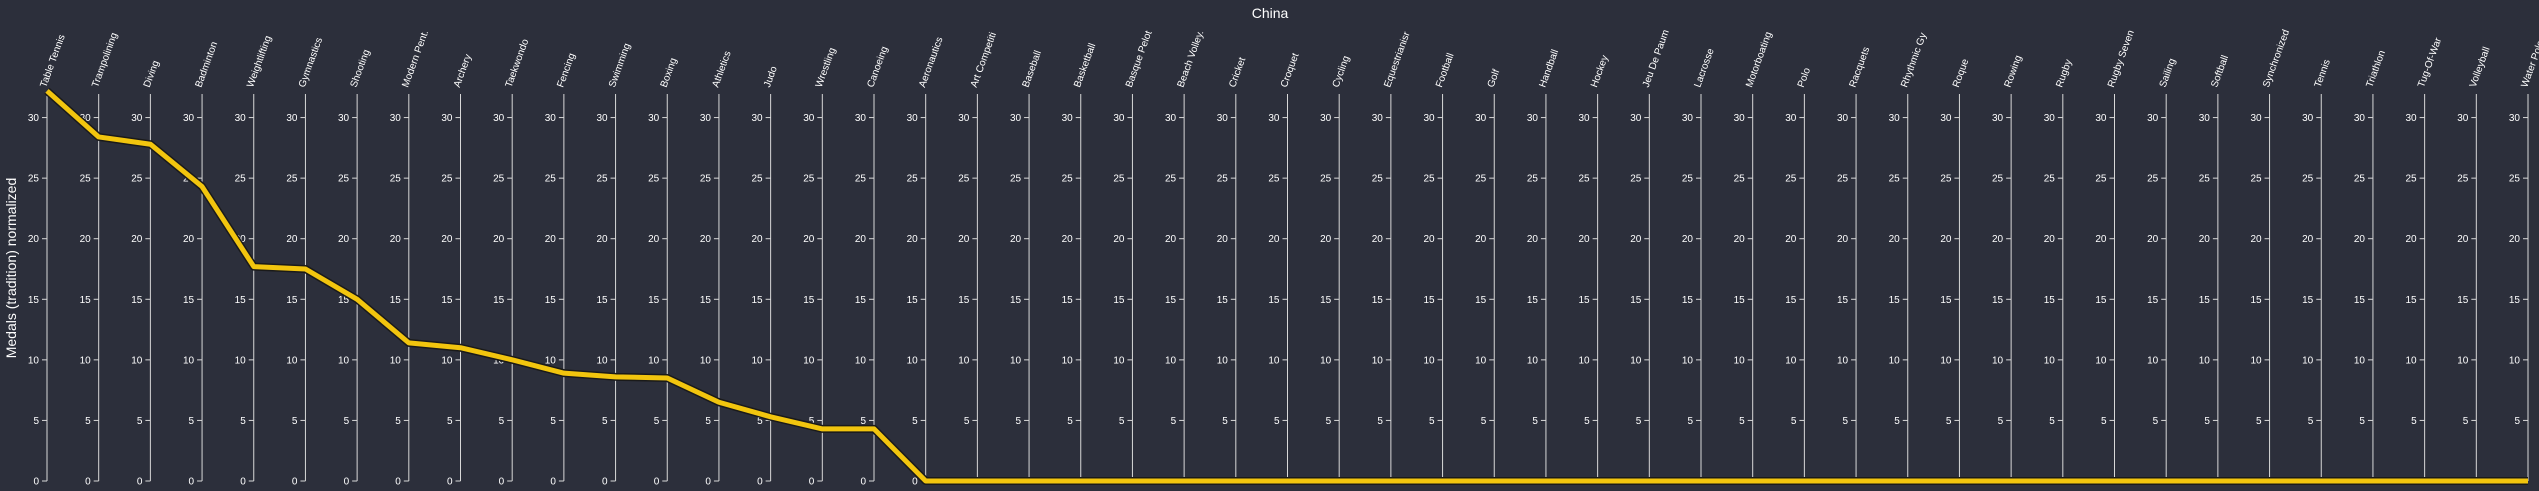 The image size is (2539, 491). I want to click on axis-category-label: Handball, so click(1549, 68).